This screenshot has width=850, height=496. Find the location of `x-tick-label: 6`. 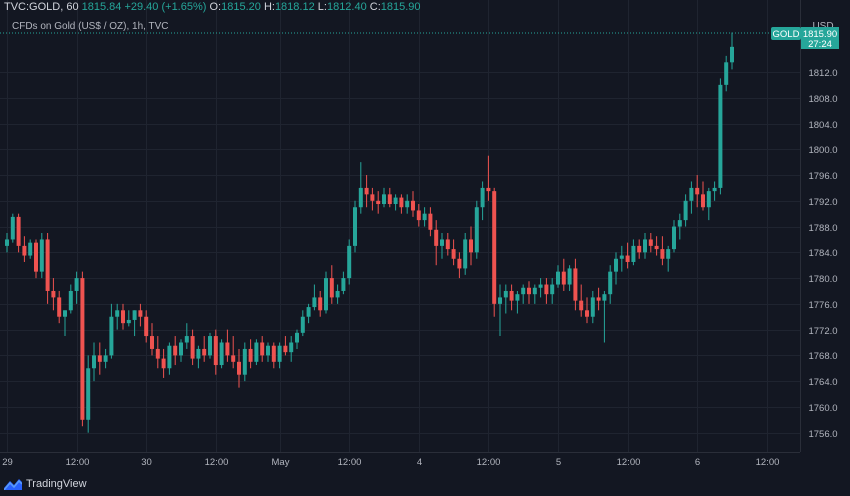

x-tick-label: 6 is located at coordinates (697, 462).